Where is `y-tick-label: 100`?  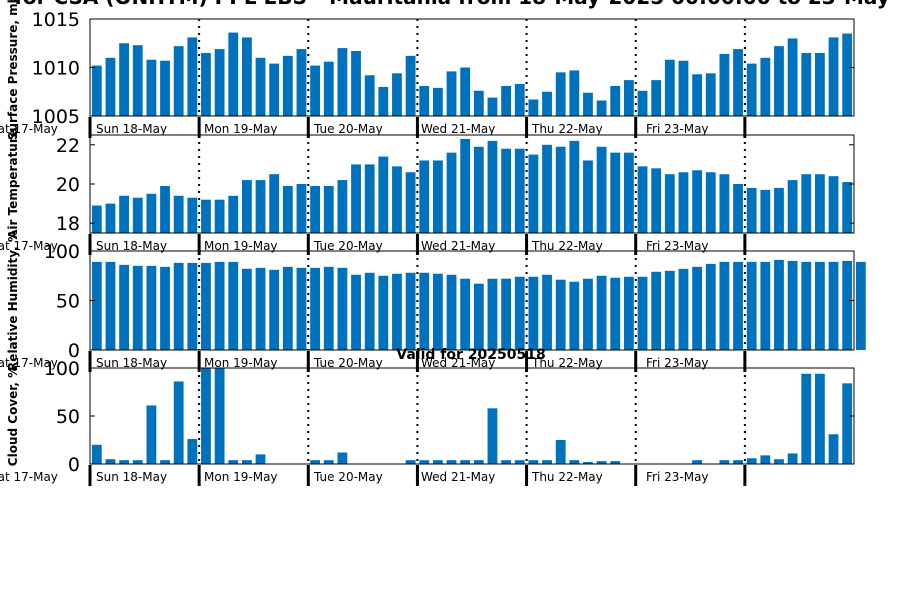
y-tick-label: 100 is located at coordinates (62, 369).